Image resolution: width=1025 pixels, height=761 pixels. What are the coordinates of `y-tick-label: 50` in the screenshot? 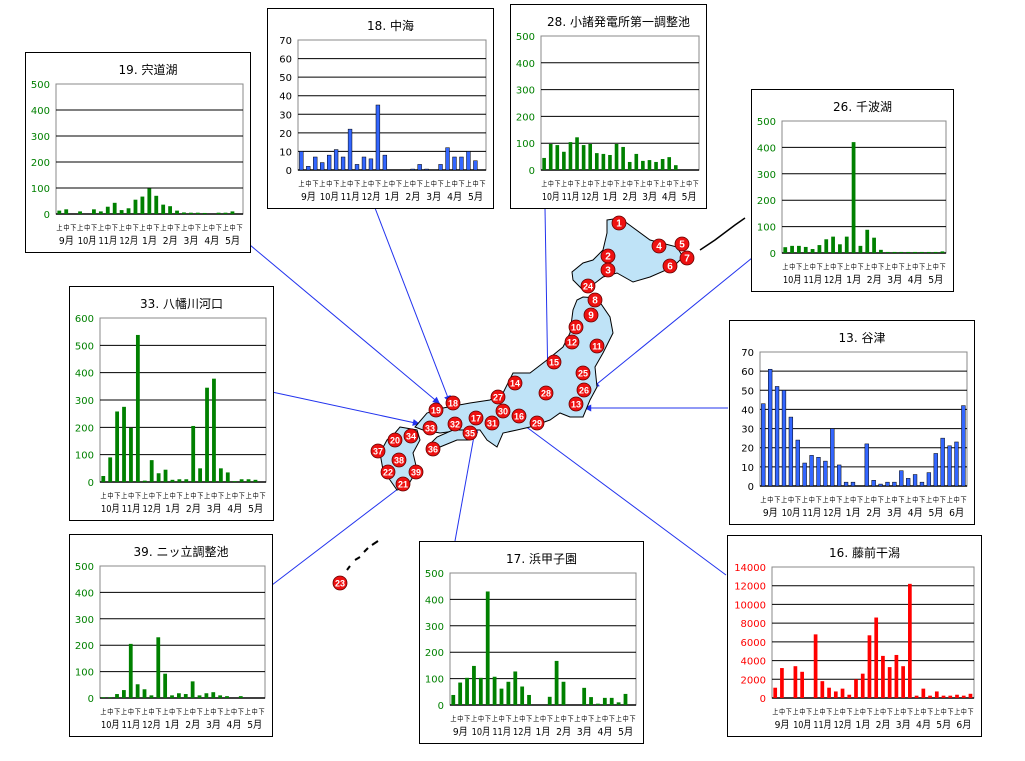 It's located at (285, 78).